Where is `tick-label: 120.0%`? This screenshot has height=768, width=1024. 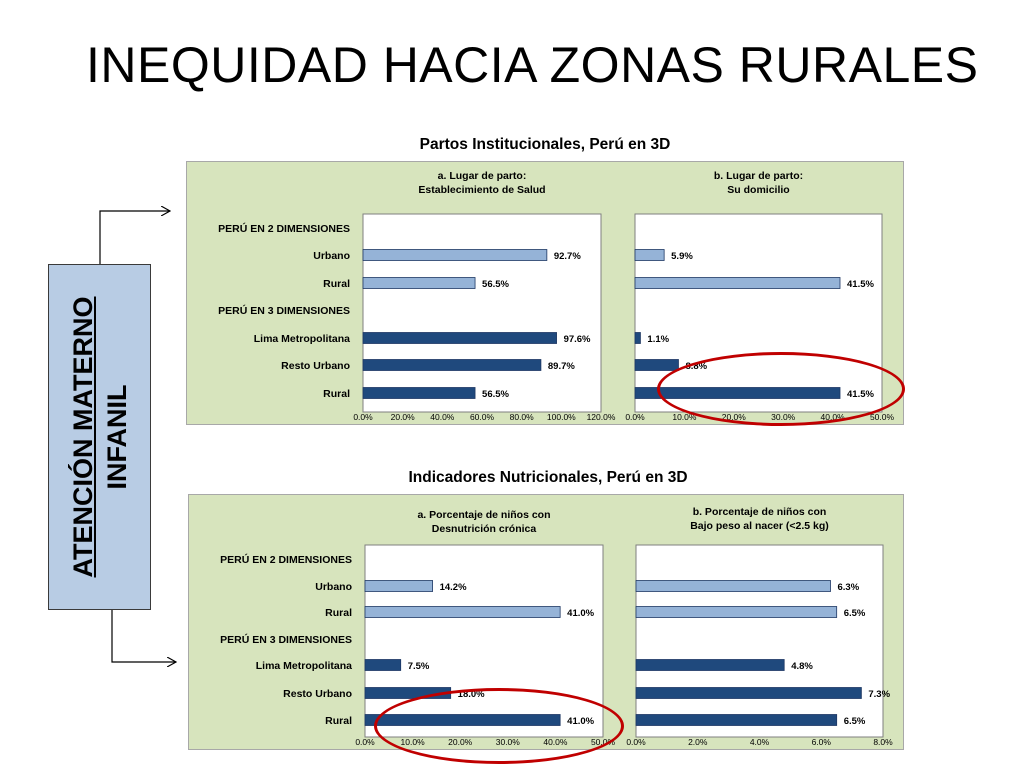
tick-label: 120.0% is located at coordinates (601, 417).